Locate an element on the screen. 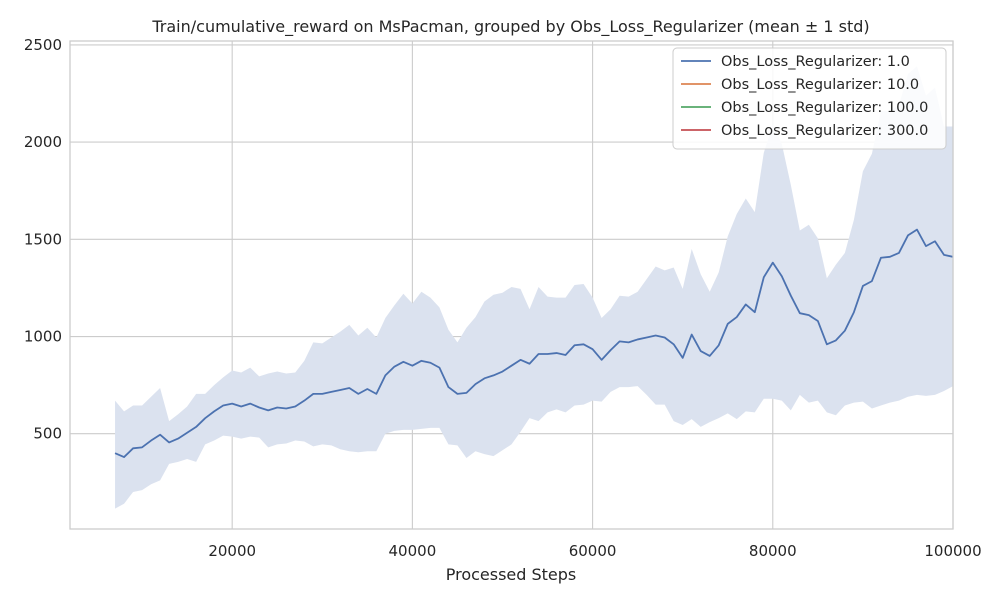  x-tick-label: 80000 is located at coordinates (773, 551).